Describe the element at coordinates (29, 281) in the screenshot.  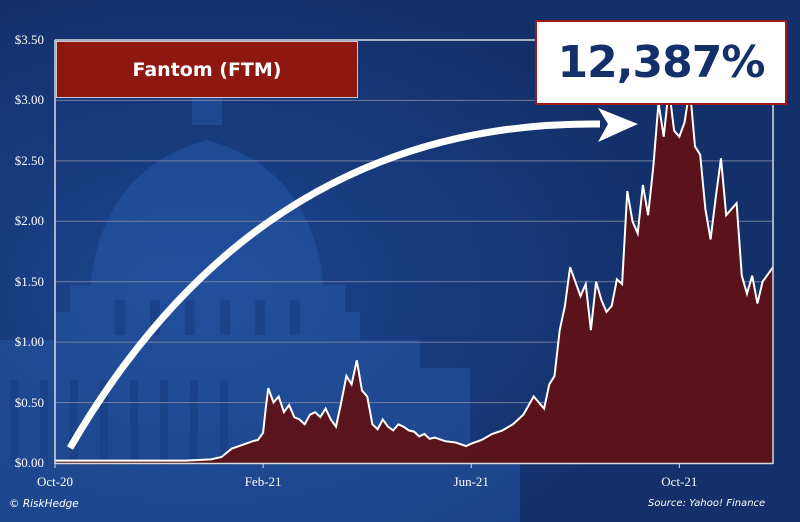
I see `y-tick-label: $1.50` at that location.